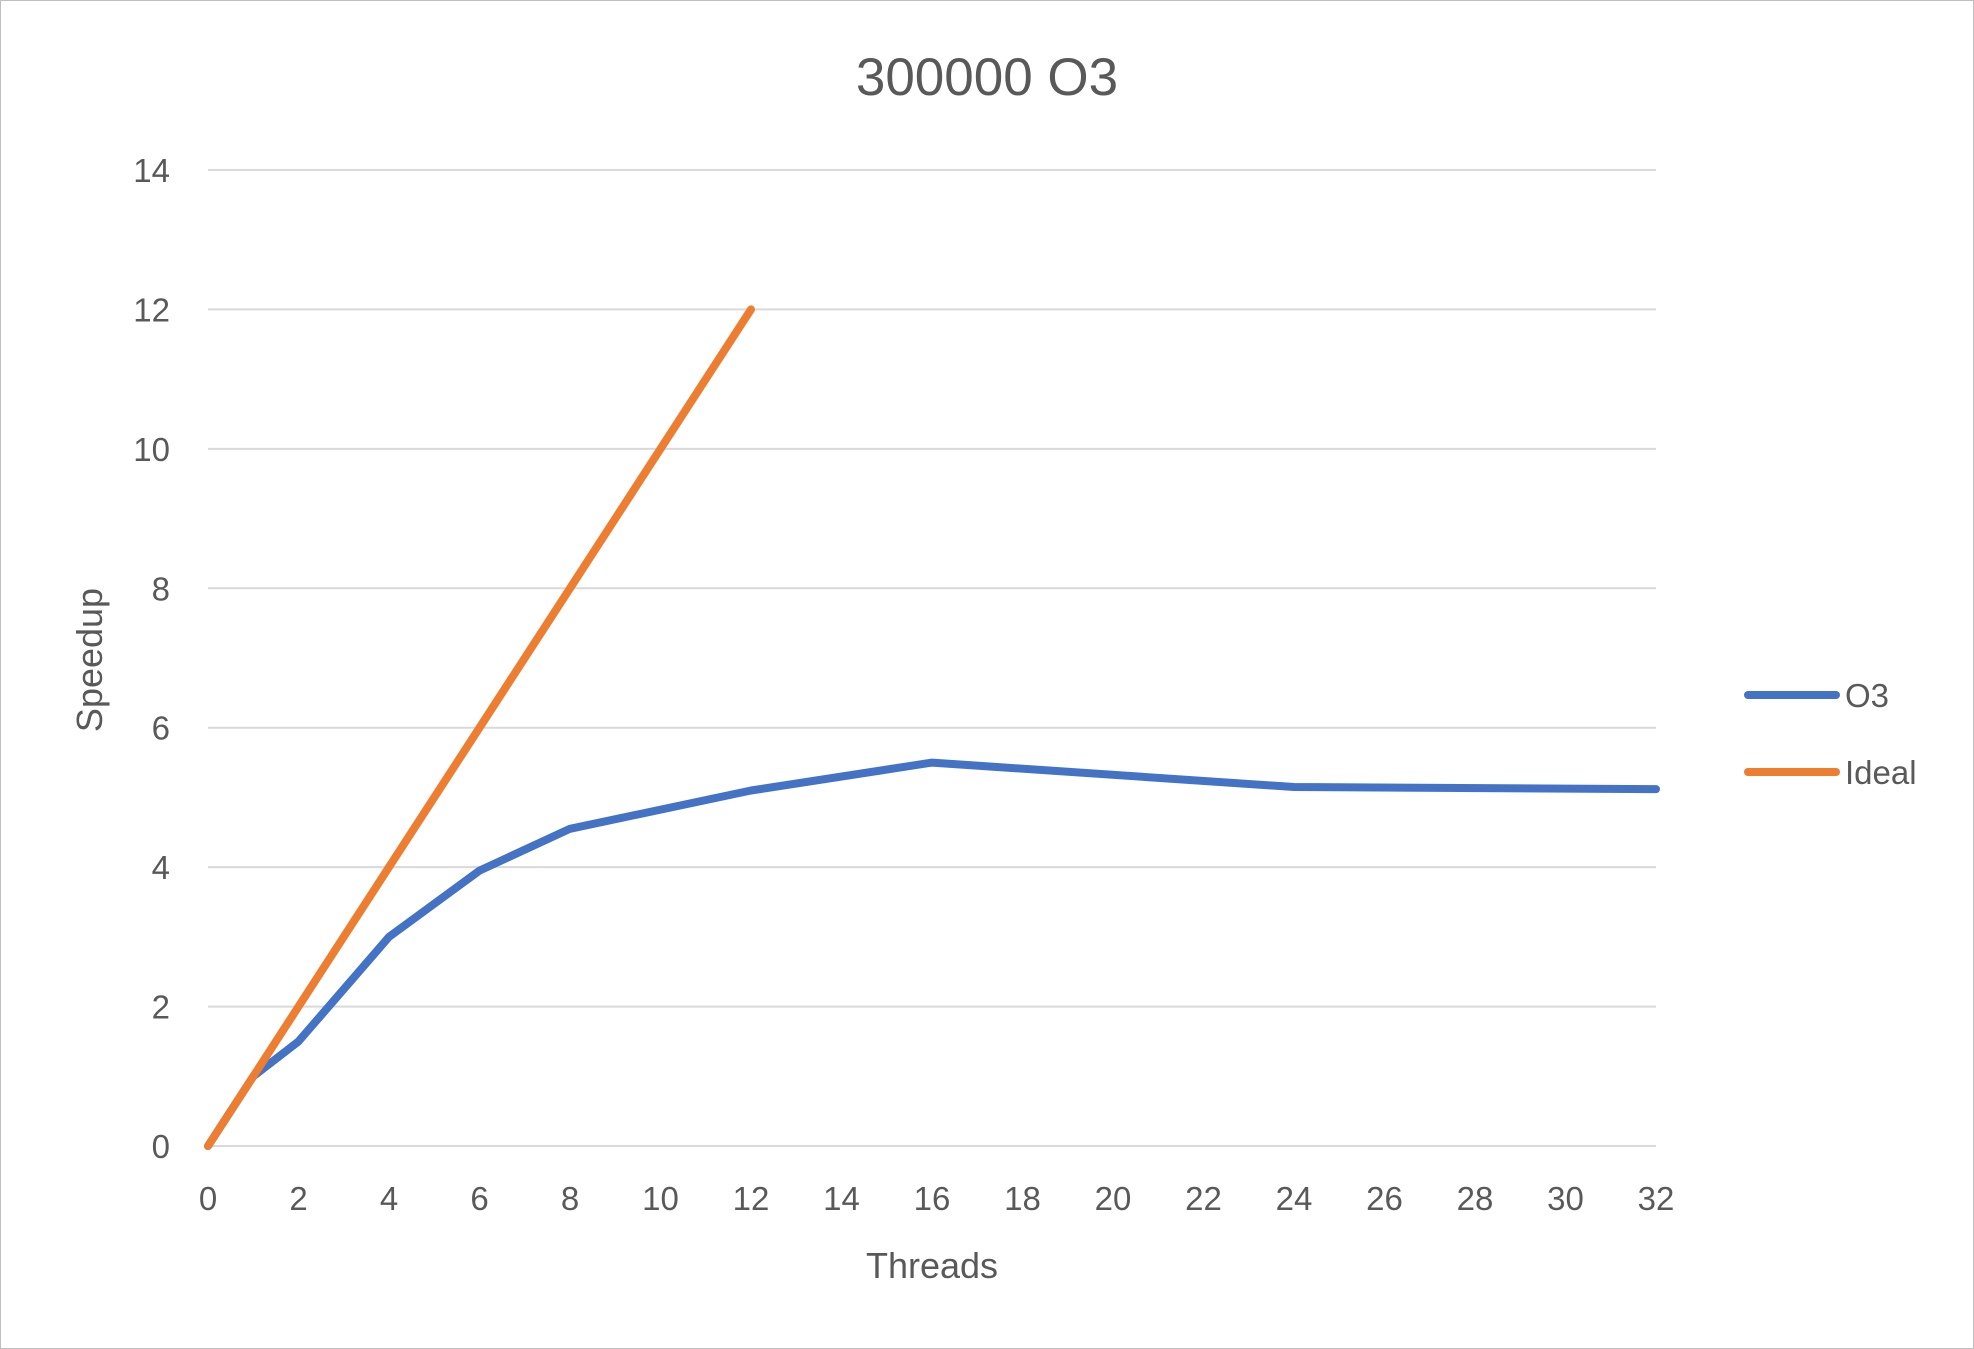  What do you see at coordinates (932, 1198) in the screenshot?
I see `x-tick-label: 16` at bounding box center [932, 1198].